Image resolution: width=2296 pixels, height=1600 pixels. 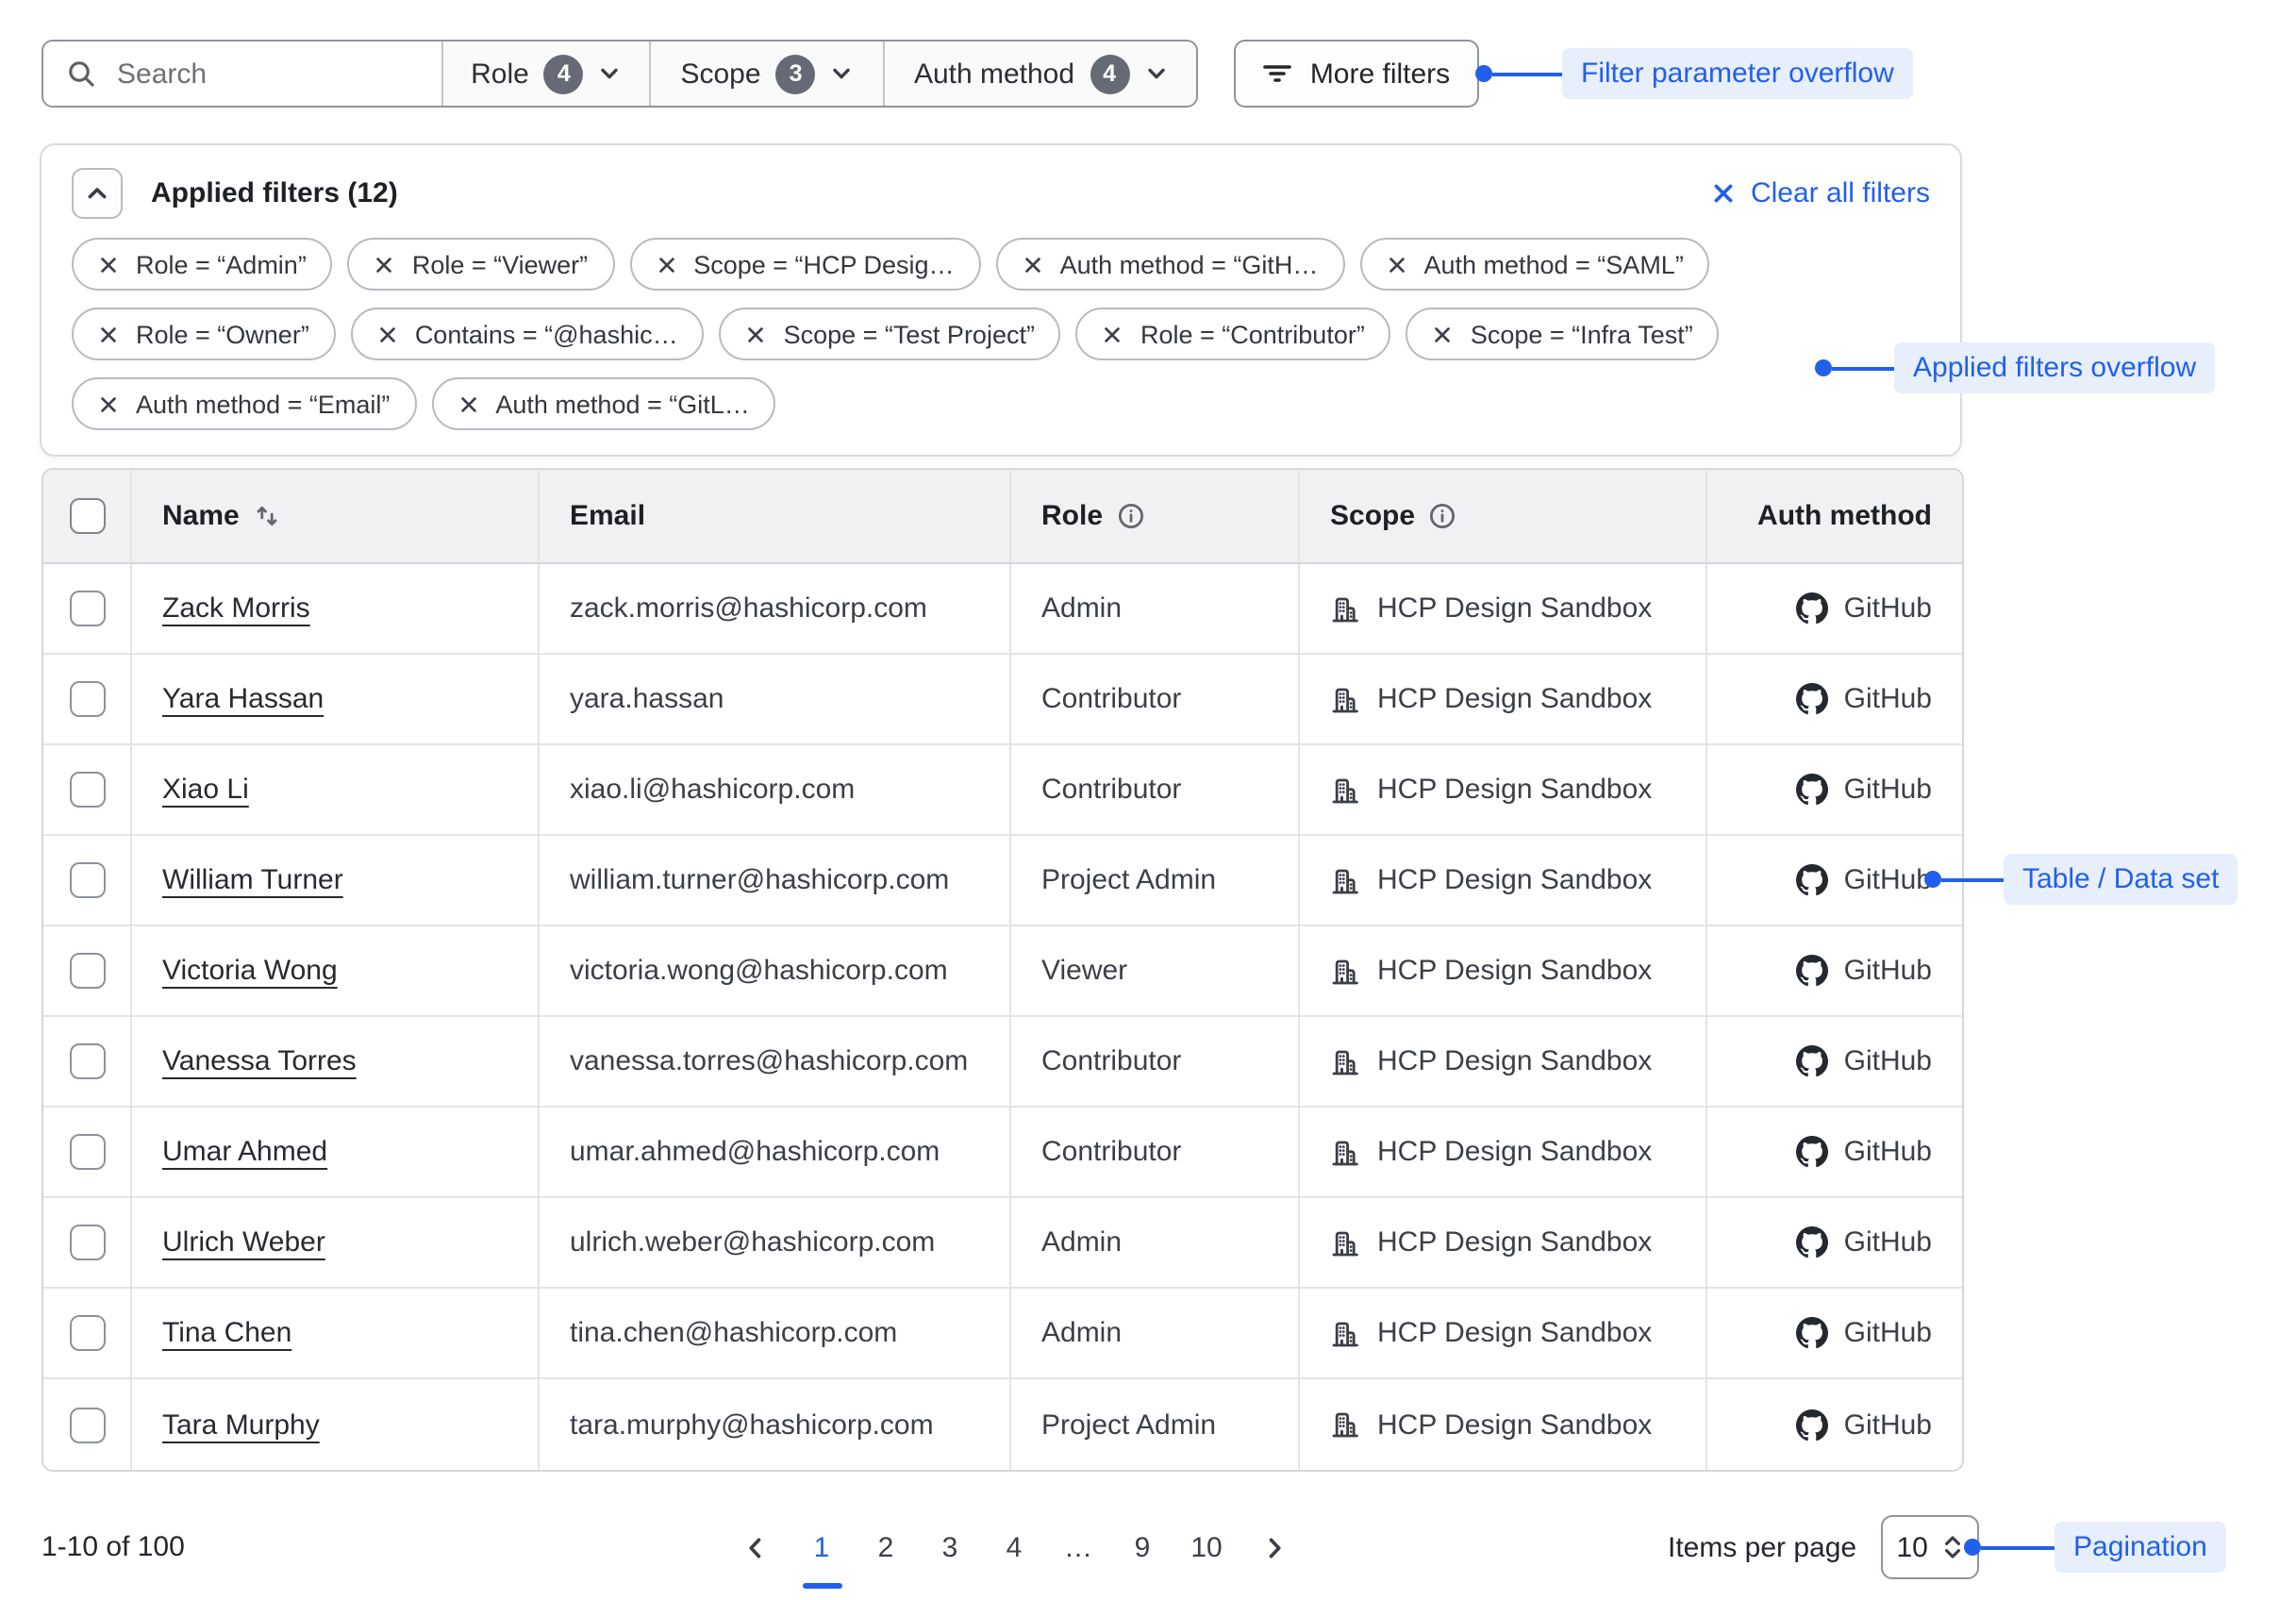 I want to click on user-email: victoria.wong@hashicorp.com, so click(x=759, y=971).